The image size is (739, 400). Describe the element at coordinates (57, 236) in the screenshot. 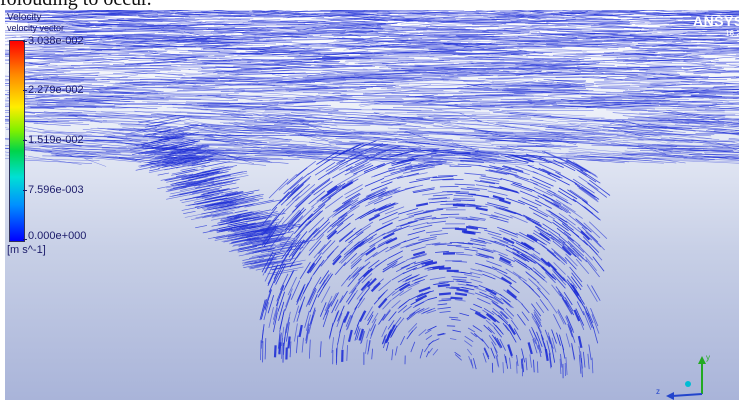

I see `legend-tick-label: 0.000e+000` at that location.